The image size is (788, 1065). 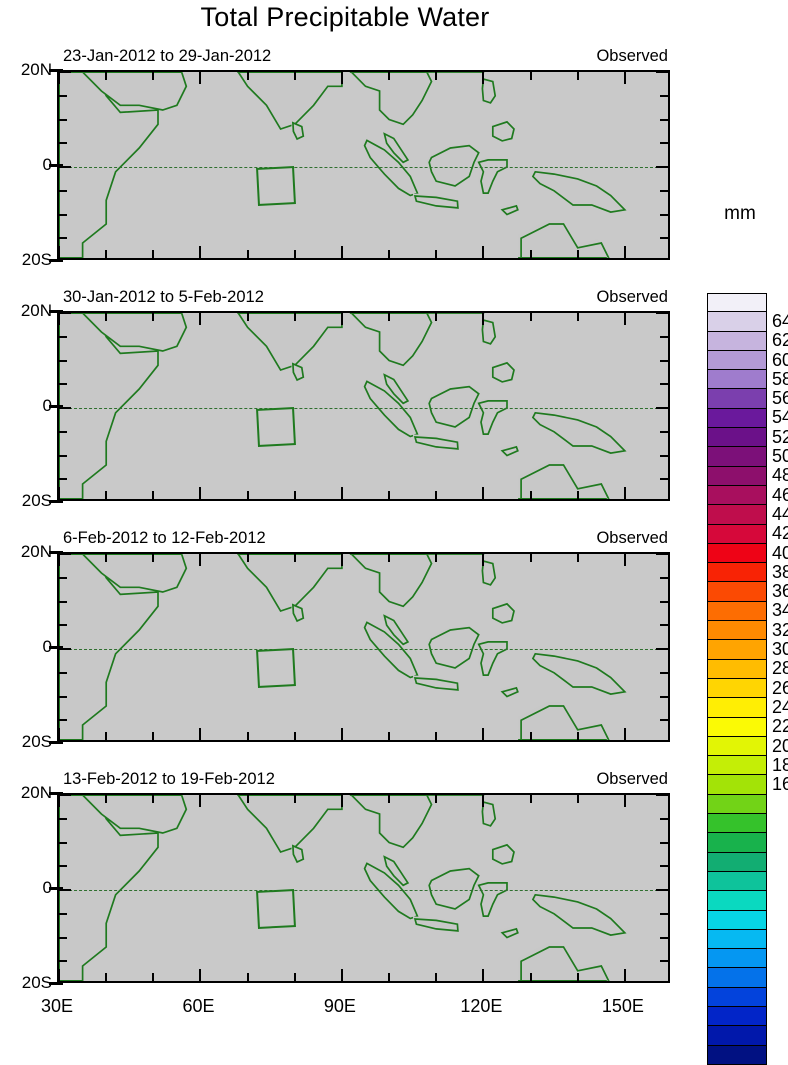 I want to click on colorbar-tick-label: 20, so click(x=780, y=745).